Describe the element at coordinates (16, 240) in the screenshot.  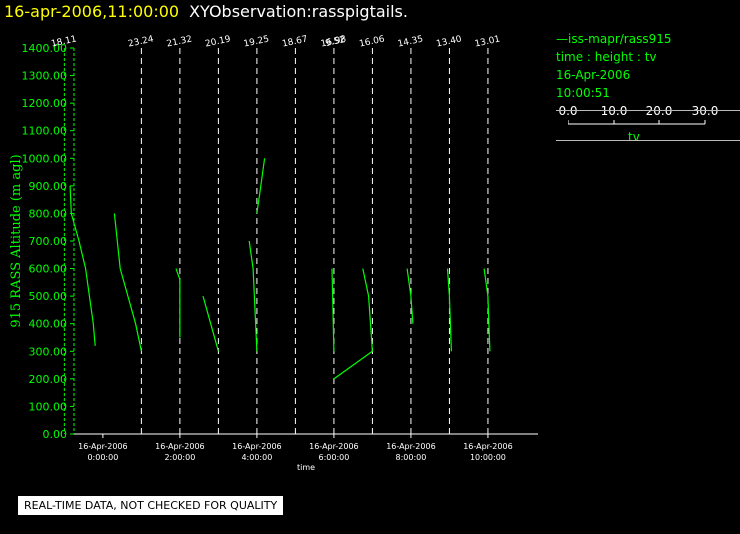
I see `y-axis-title: 915 RASS Altitude (m agl)` at that location.